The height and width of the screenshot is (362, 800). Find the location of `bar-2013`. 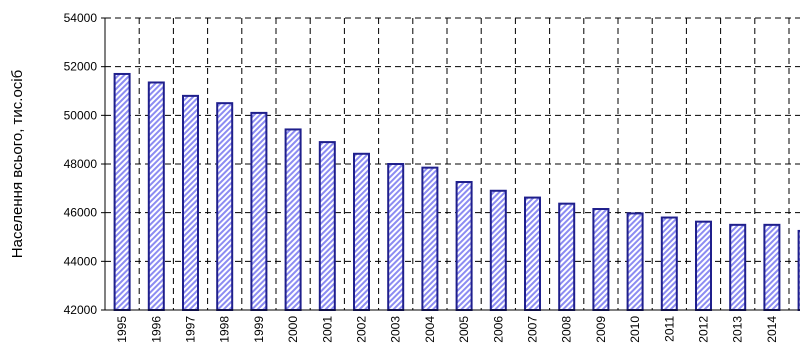

bar-2013 is located at coordinates (738, 267).